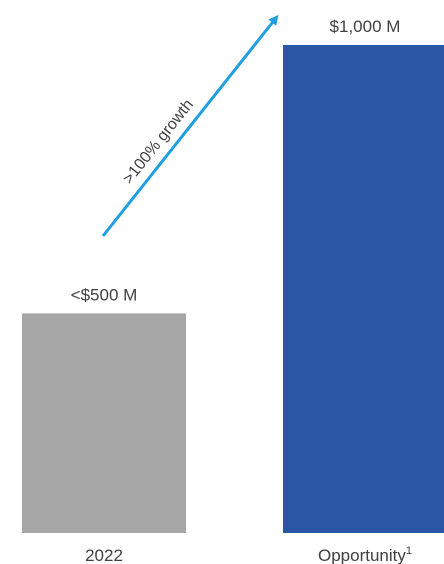 The height and width of the screenshot is (564, 444). What do you see at coordinates (158, 141) in the screenshot?
I see `growth-annotation: >100% growth` at bounding box center [158, 141].